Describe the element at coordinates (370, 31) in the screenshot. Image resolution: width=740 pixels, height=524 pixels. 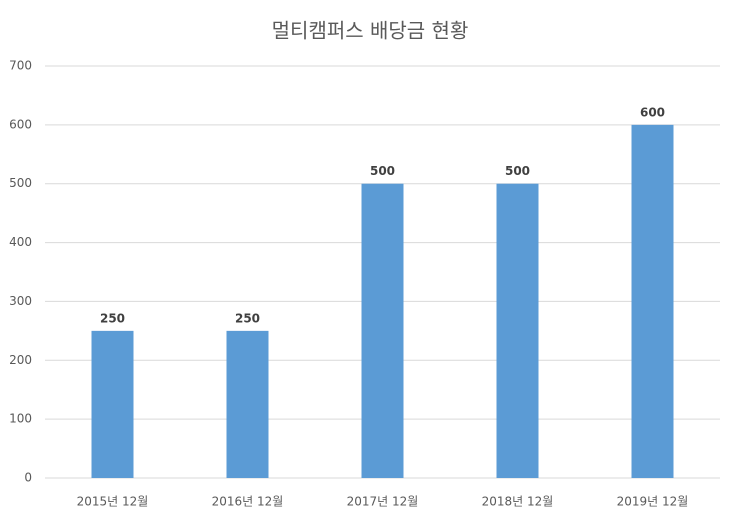
I see `chart-title: 멀티캠퍼스 배당금 현황` at that location.